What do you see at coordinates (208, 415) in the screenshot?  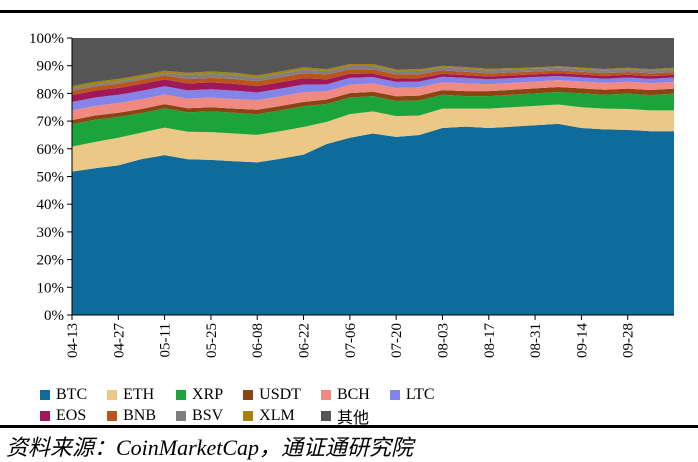 I see `legend-label: BSV` at bounding box center [208, 415].